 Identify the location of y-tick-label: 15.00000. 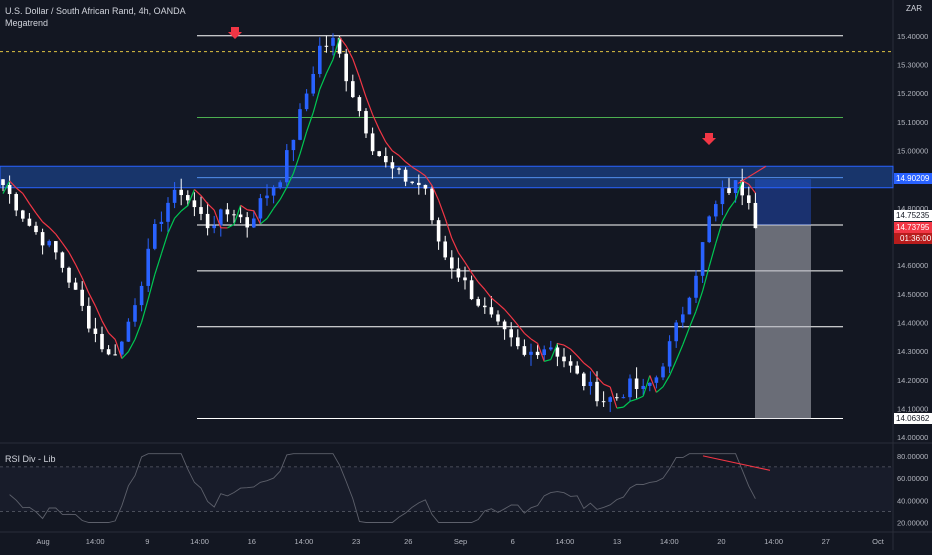
(912, 150).